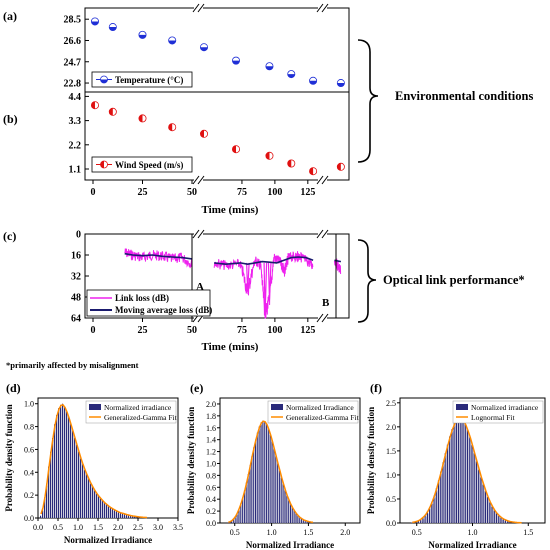 The height and width of the screenshot is (550, 550). What do you see at coordinates (271, 472) in the screenshot?
I see `panel-e-fit-curve` at bounding box center [271, 472].